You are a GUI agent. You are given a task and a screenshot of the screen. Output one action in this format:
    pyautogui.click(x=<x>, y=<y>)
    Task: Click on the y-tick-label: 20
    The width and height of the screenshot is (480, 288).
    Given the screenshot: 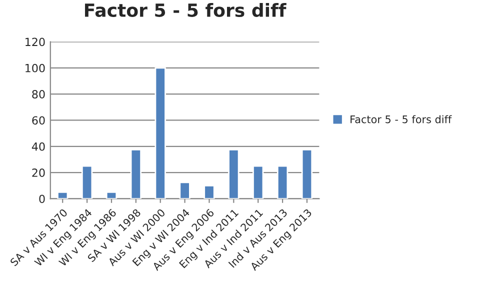 What is the action you would take?
    pyautogui.click(x=38, y=172)
    